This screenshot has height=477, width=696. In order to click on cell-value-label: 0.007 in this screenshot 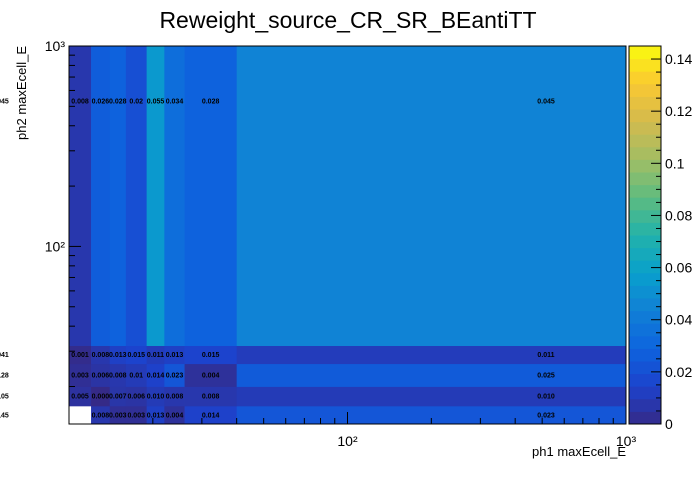, I will do `click(118, 397)`.